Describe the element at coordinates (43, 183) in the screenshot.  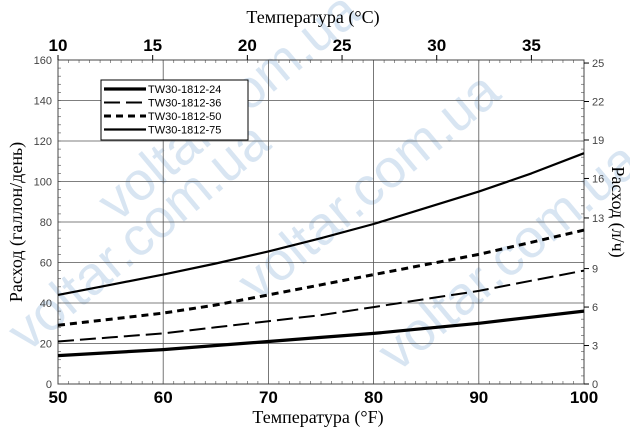
I see `y-tick-label: 100` at that location.